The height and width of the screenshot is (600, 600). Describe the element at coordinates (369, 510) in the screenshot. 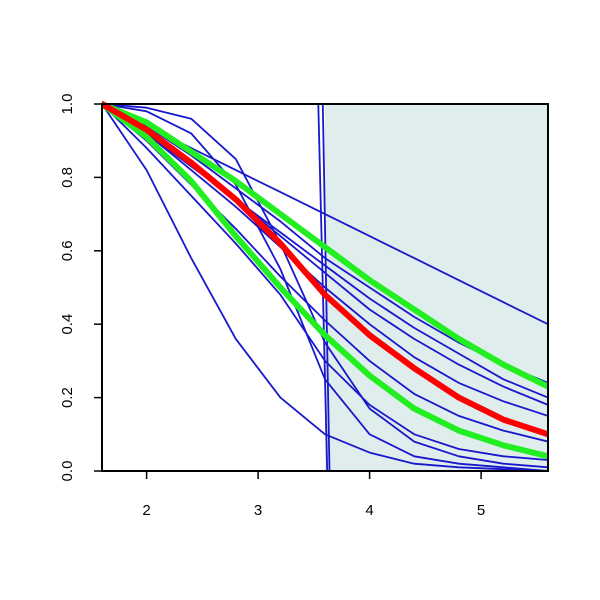

I see `x-tick-label: 4` at that location.